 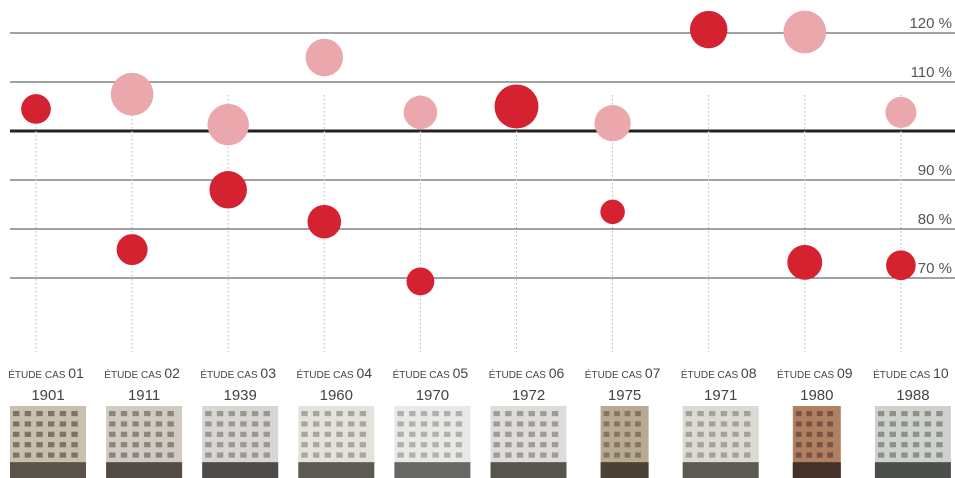 I want to click on case-label: ÉTUDE CAS 07, so click(x=623, y=373).